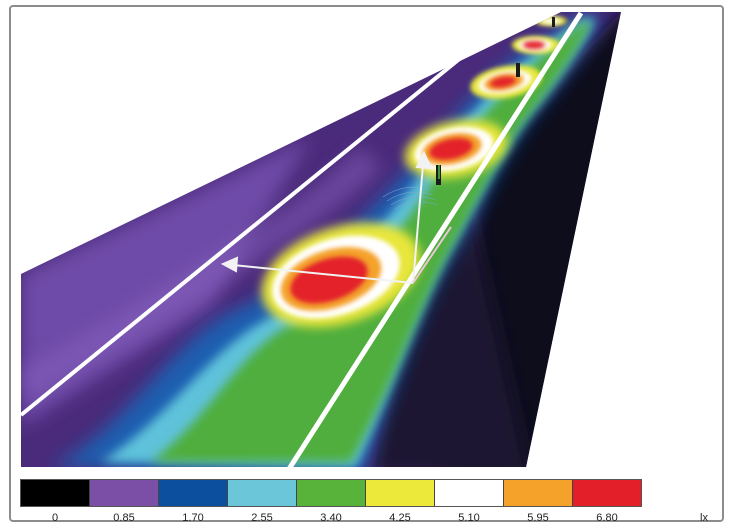 Image resolution: width=737 pixels, height=530 pixels. I want to click on legend-tick: 0.85, so click(124, 518).